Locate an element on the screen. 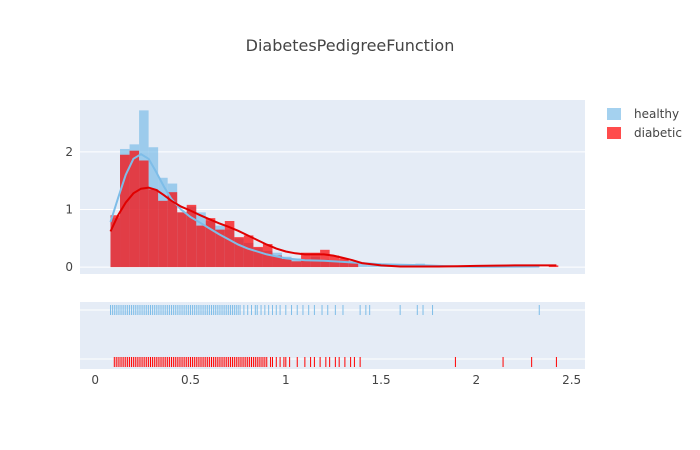  x-tick-label: 1.5 is located at coordinates (381, 380).